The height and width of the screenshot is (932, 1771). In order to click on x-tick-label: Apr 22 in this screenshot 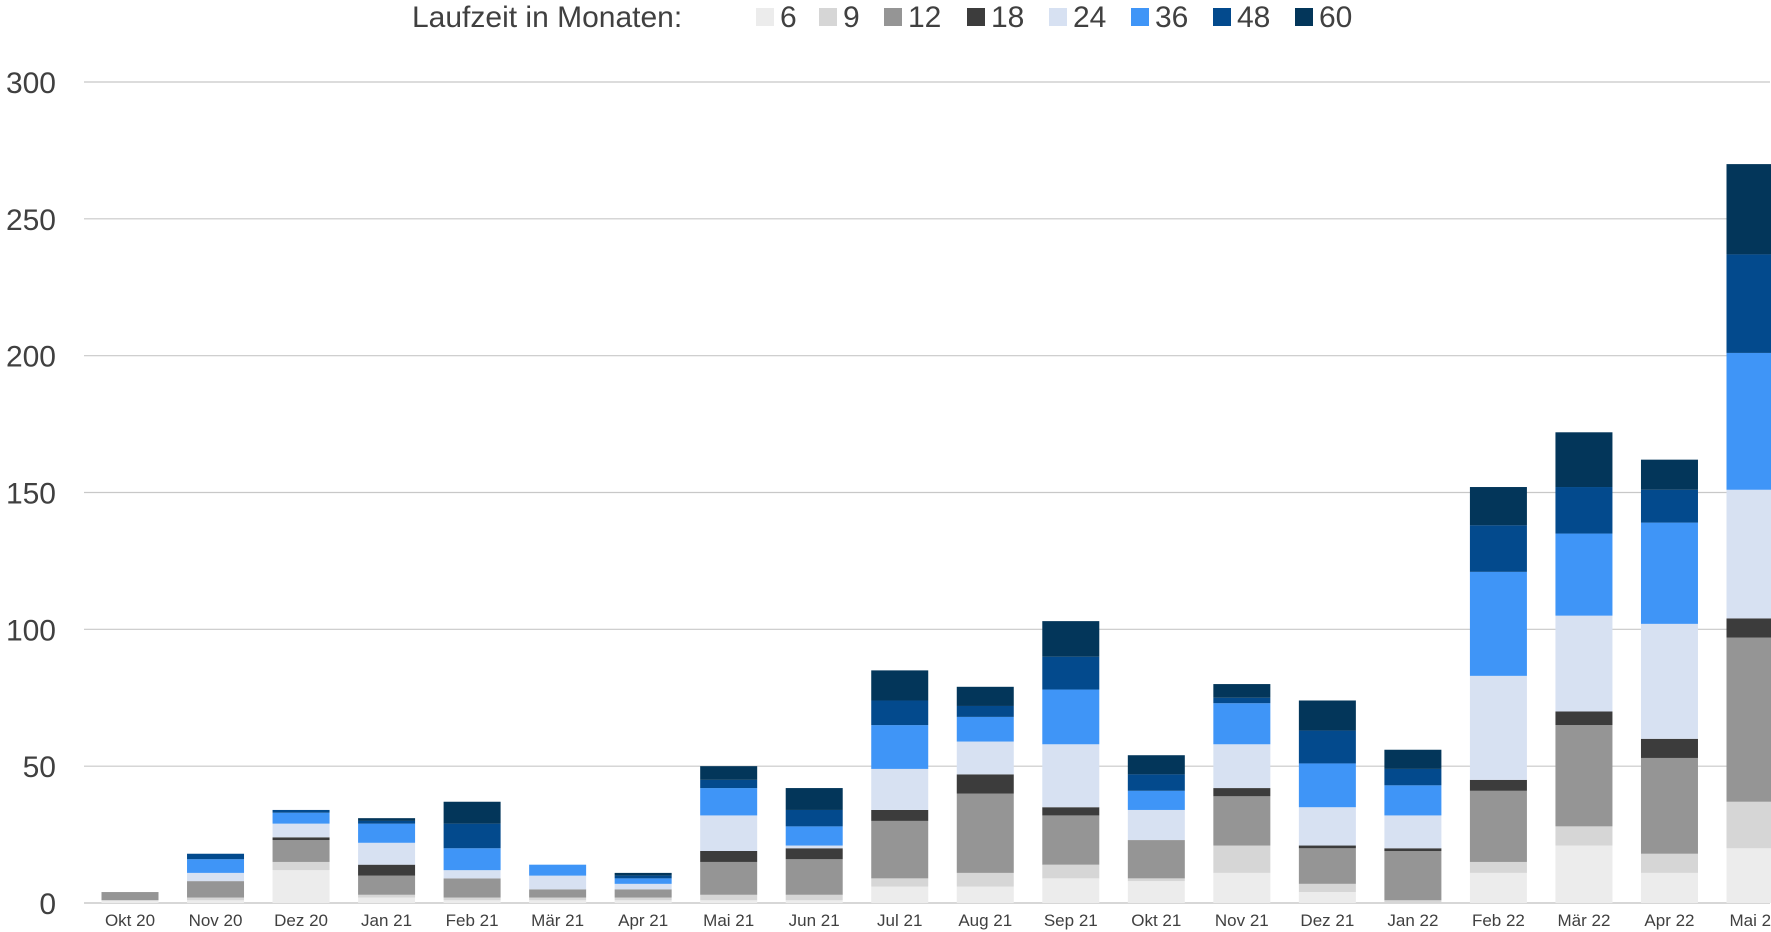, I will do `click(1669, 920)`.